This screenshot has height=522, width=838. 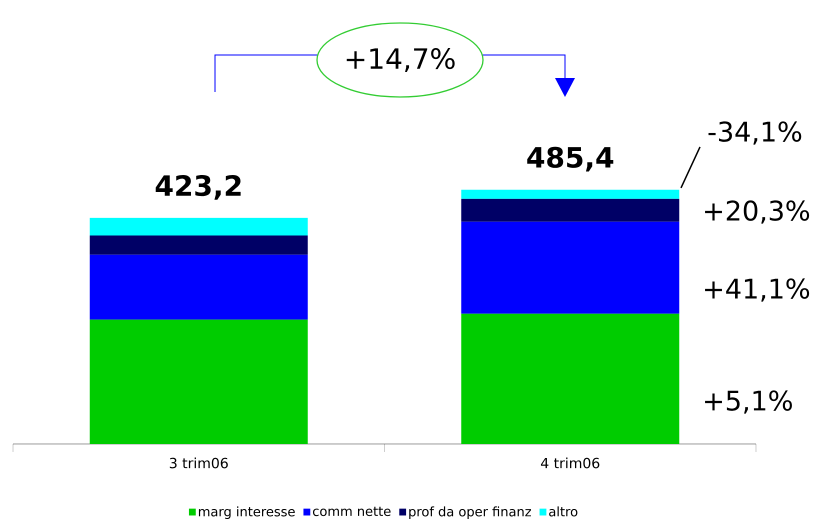 What do you see at coordinates (757, 212) in the screenshot?
I see `annotation: +20,3%` at bounding box center [757, 212].